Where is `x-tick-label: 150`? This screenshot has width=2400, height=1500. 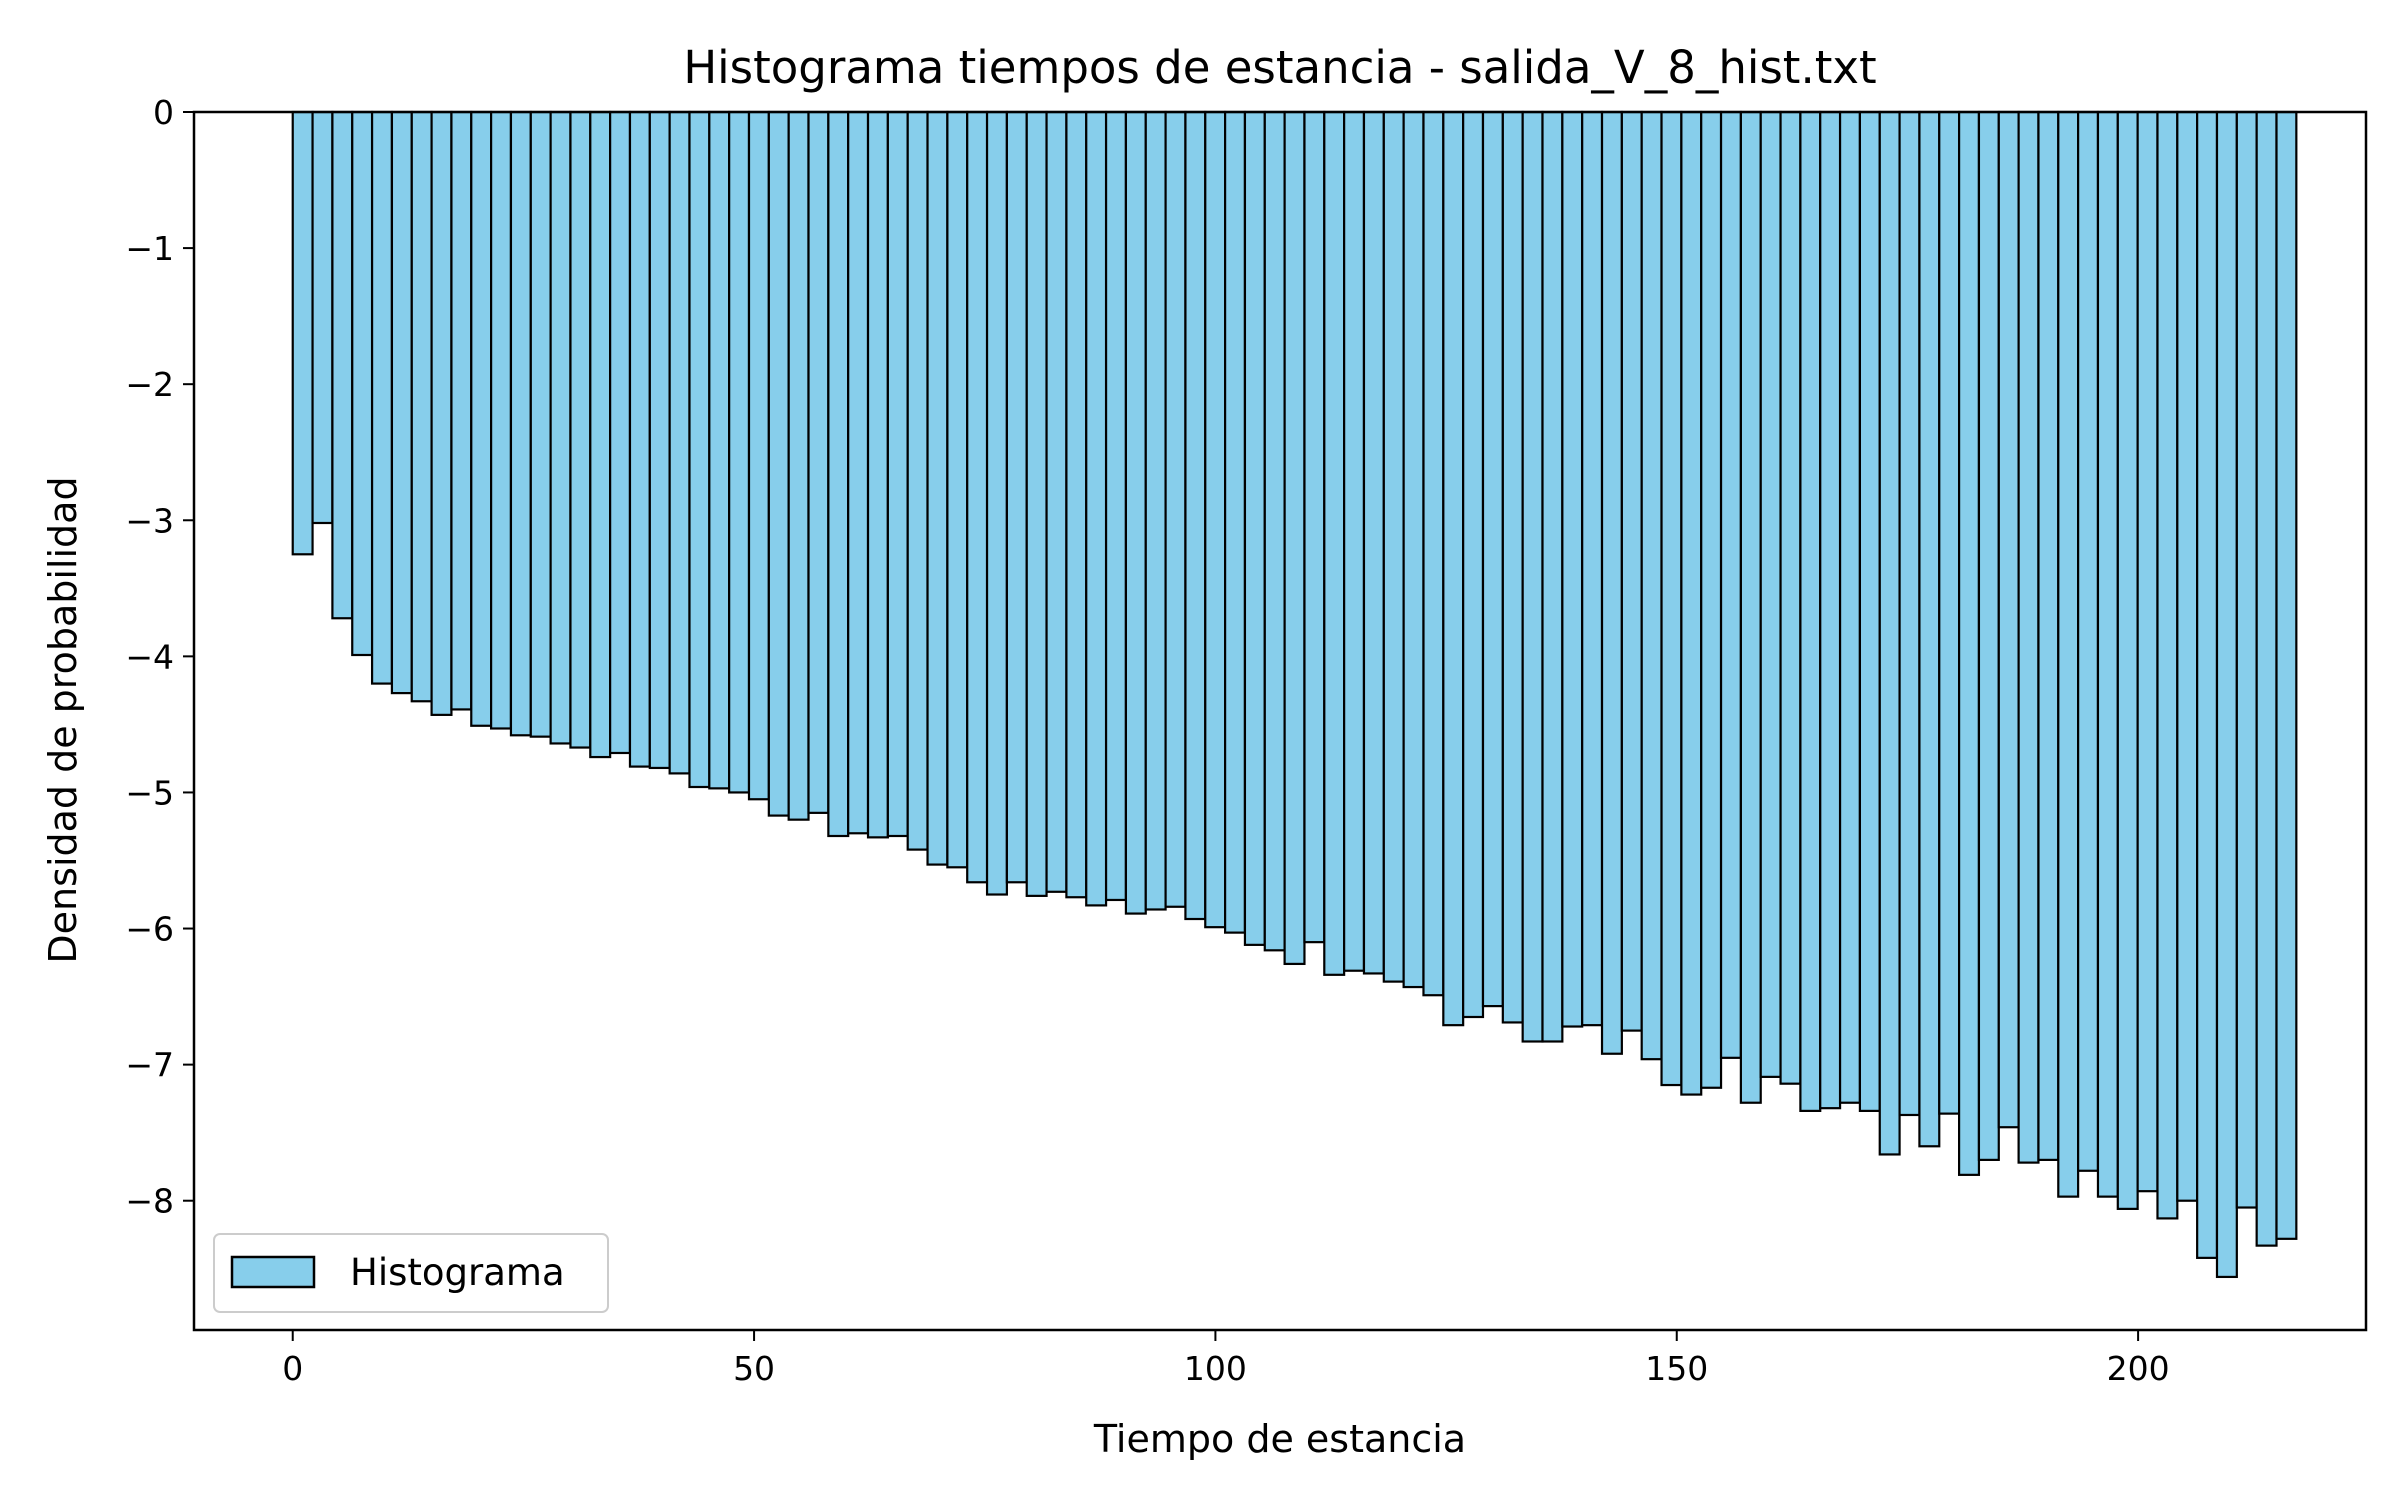 x-tick-label: 150 is located at coordinates (1676, 1368).